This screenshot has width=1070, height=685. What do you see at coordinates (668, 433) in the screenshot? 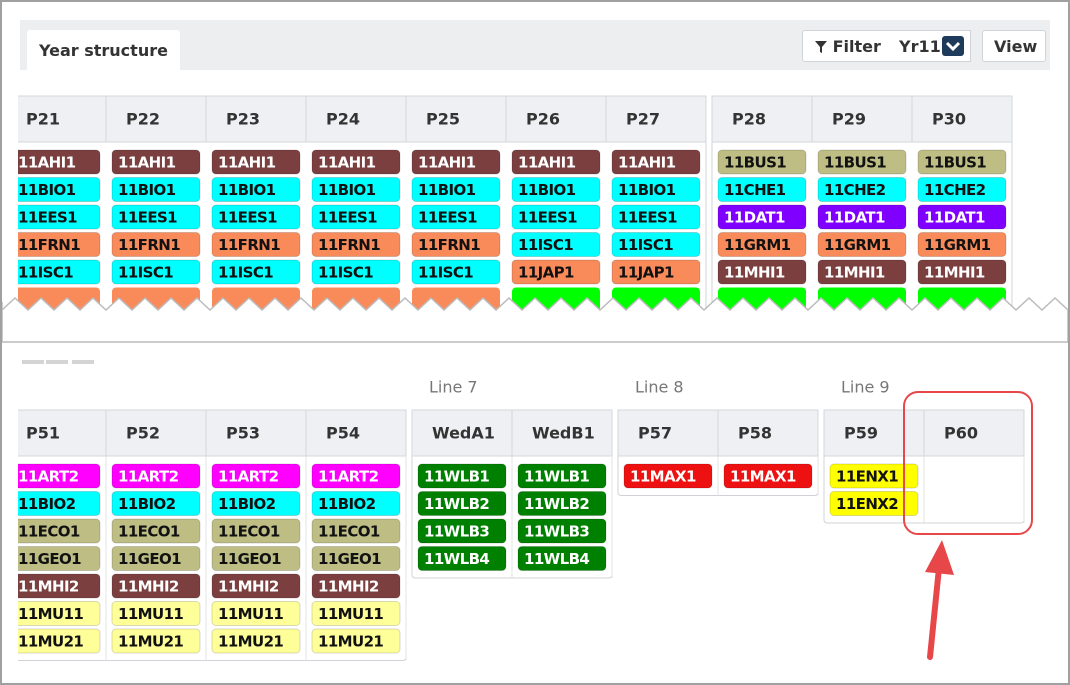
I see `period-header` at bounding box center [668, 433].